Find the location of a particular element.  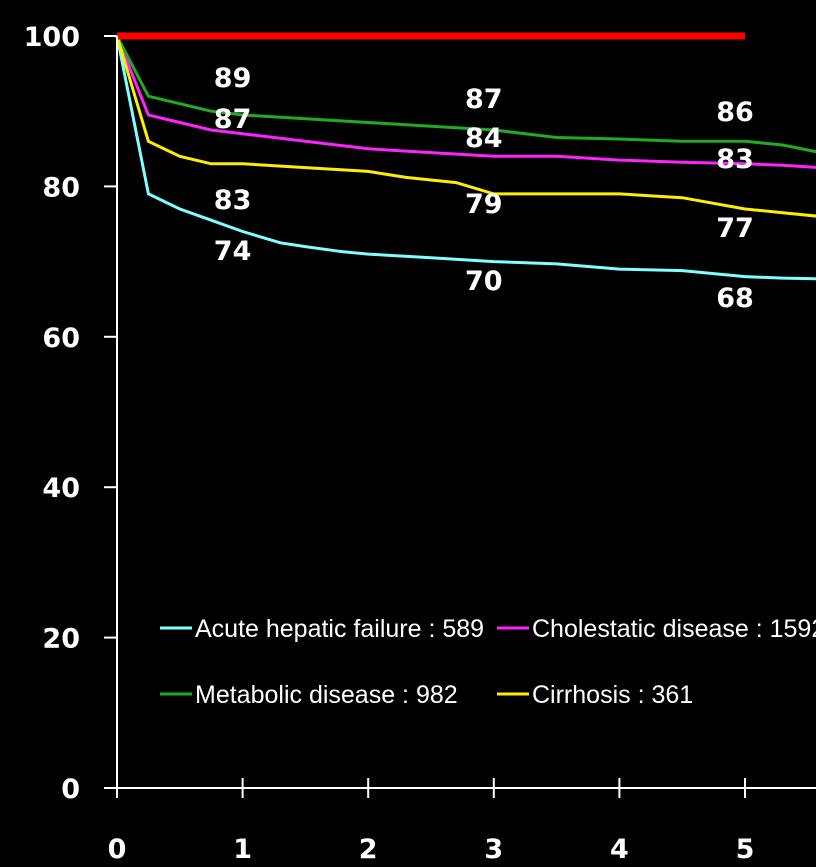

legend-label-2: Metabolic disease : 982 is located at coordinates (326, 695).